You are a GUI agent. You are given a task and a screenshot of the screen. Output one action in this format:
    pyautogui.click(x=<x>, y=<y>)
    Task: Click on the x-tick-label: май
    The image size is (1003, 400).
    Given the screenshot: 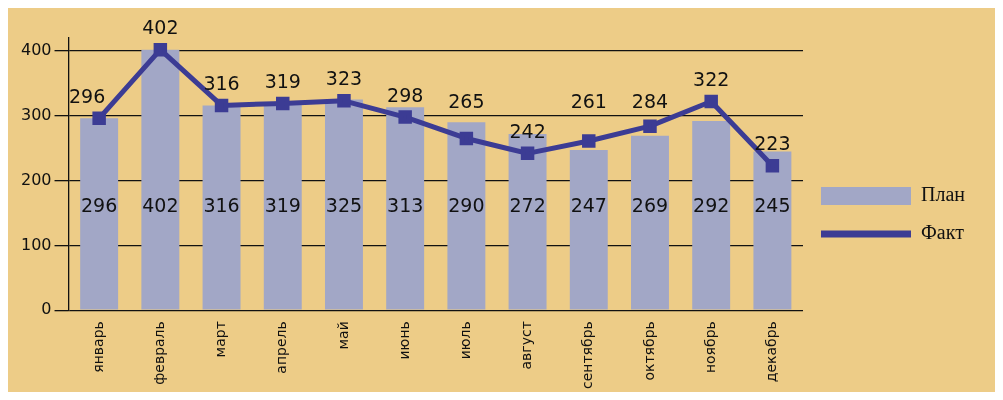 What is the action you would take?
    pyautogui.click(x=342, y=335)
    